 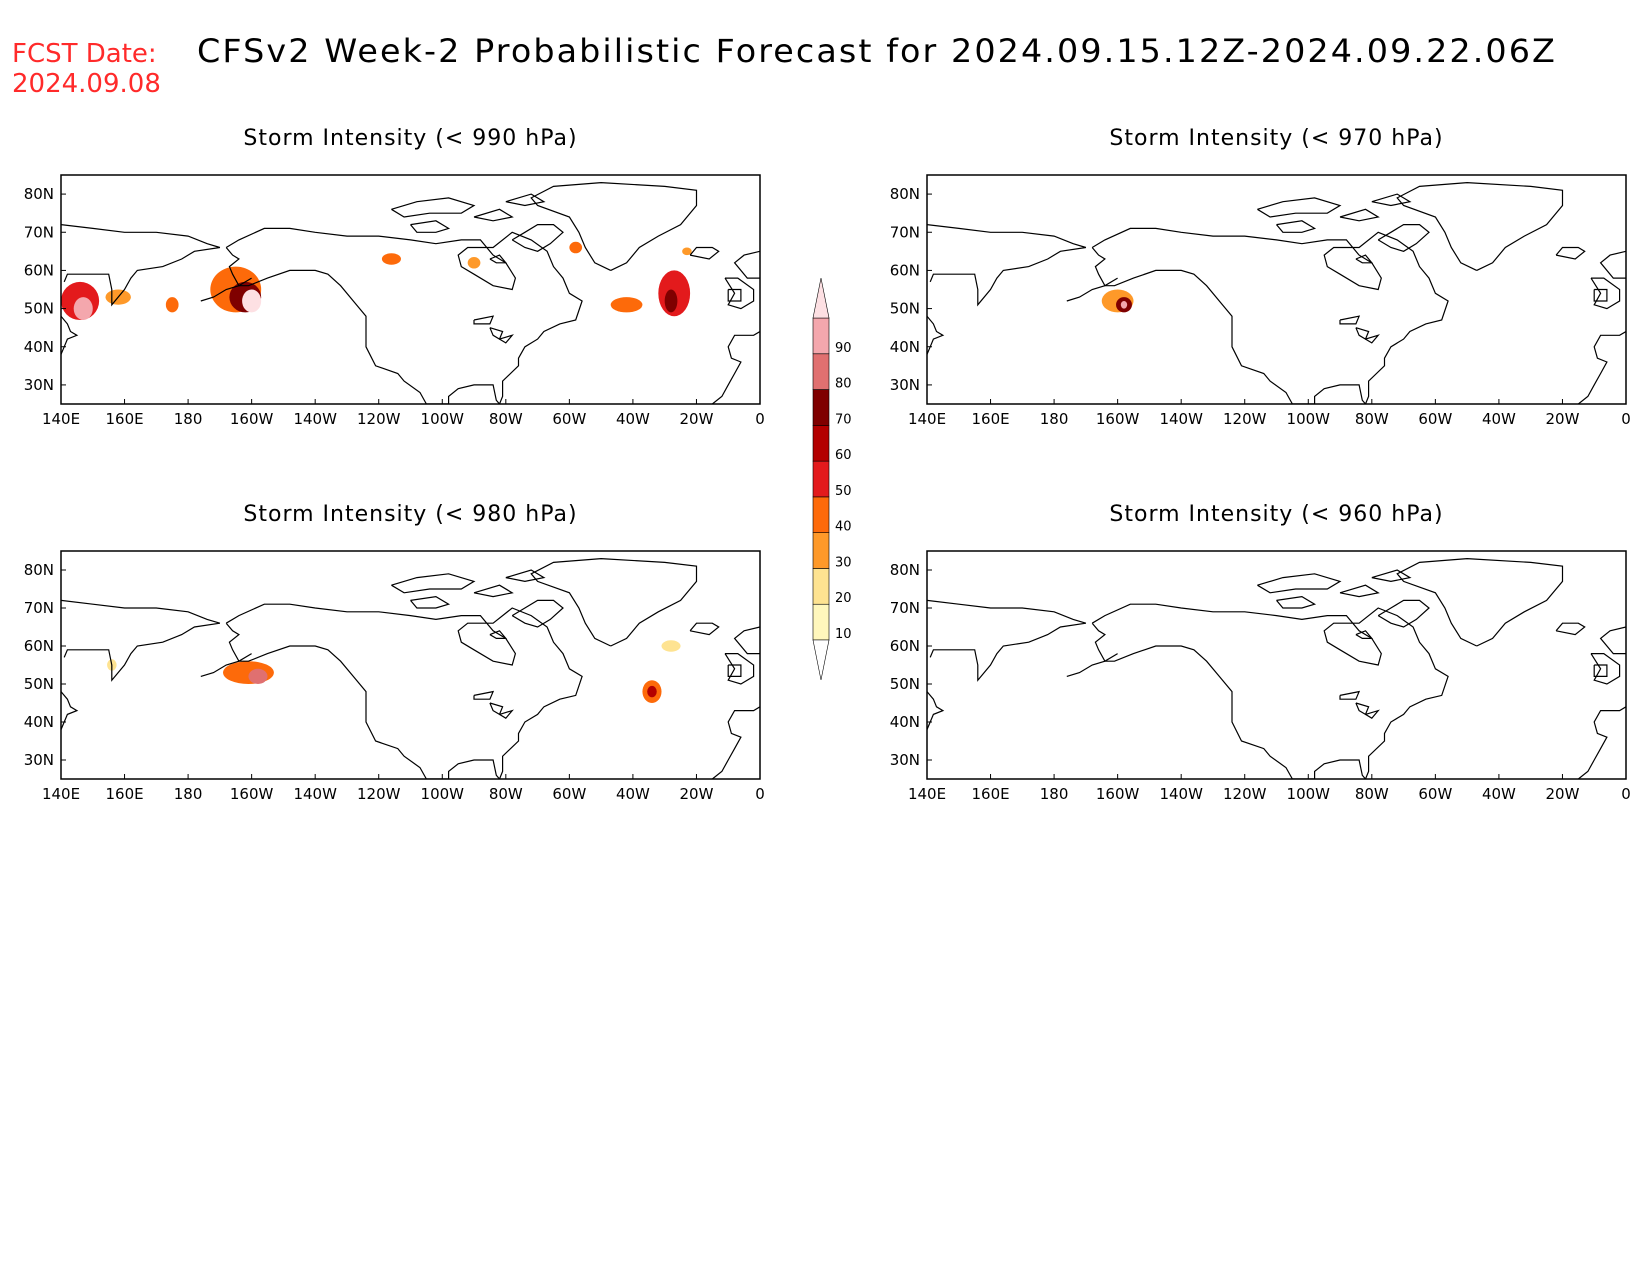 I want to click on lat-tick-label: 80N, so click(x=39, y=570).